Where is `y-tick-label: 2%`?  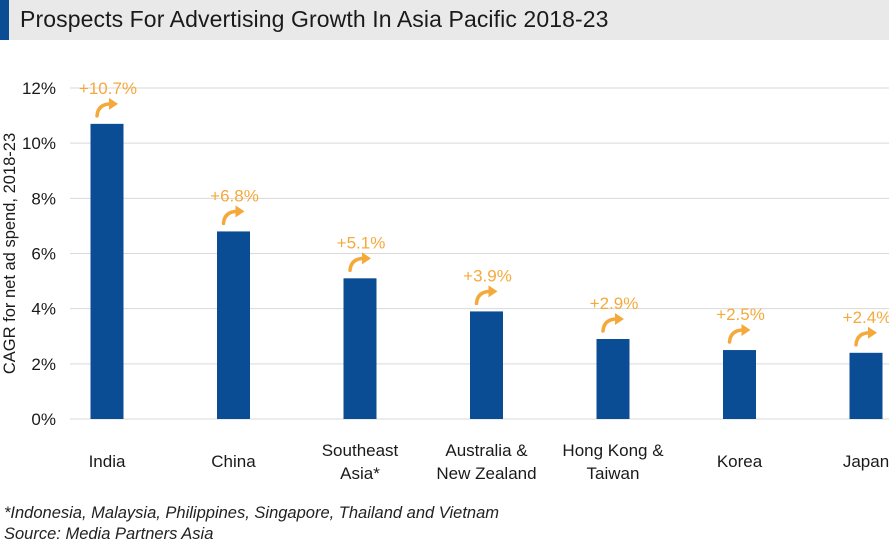
y-tick-label: 2% is located at coordinates (43, 364).